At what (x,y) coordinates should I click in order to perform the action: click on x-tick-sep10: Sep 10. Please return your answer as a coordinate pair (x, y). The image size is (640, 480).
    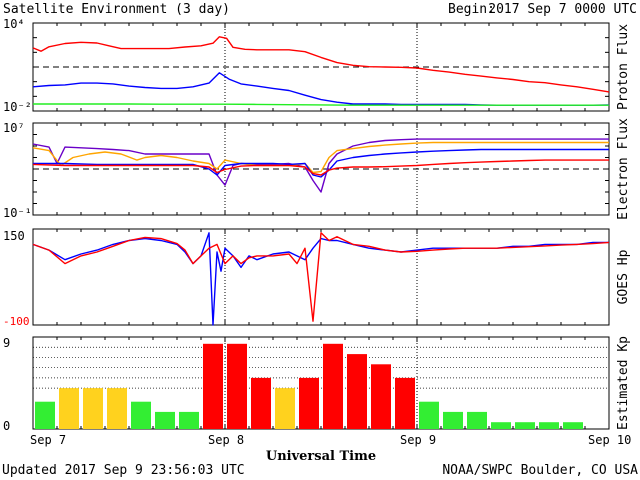
    Looking at the image, I should click on (609, 440).